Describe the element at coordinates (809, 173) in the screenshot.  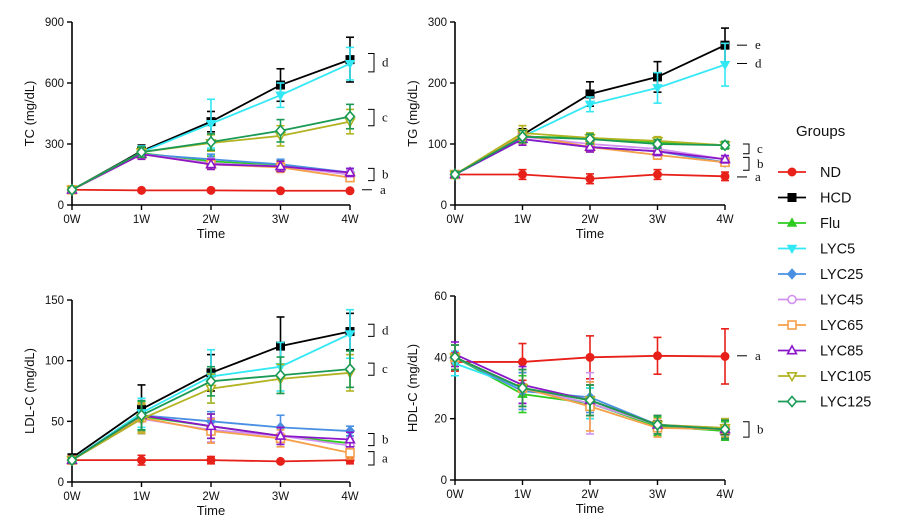
I see `legend-item-nd: ND` at that location.